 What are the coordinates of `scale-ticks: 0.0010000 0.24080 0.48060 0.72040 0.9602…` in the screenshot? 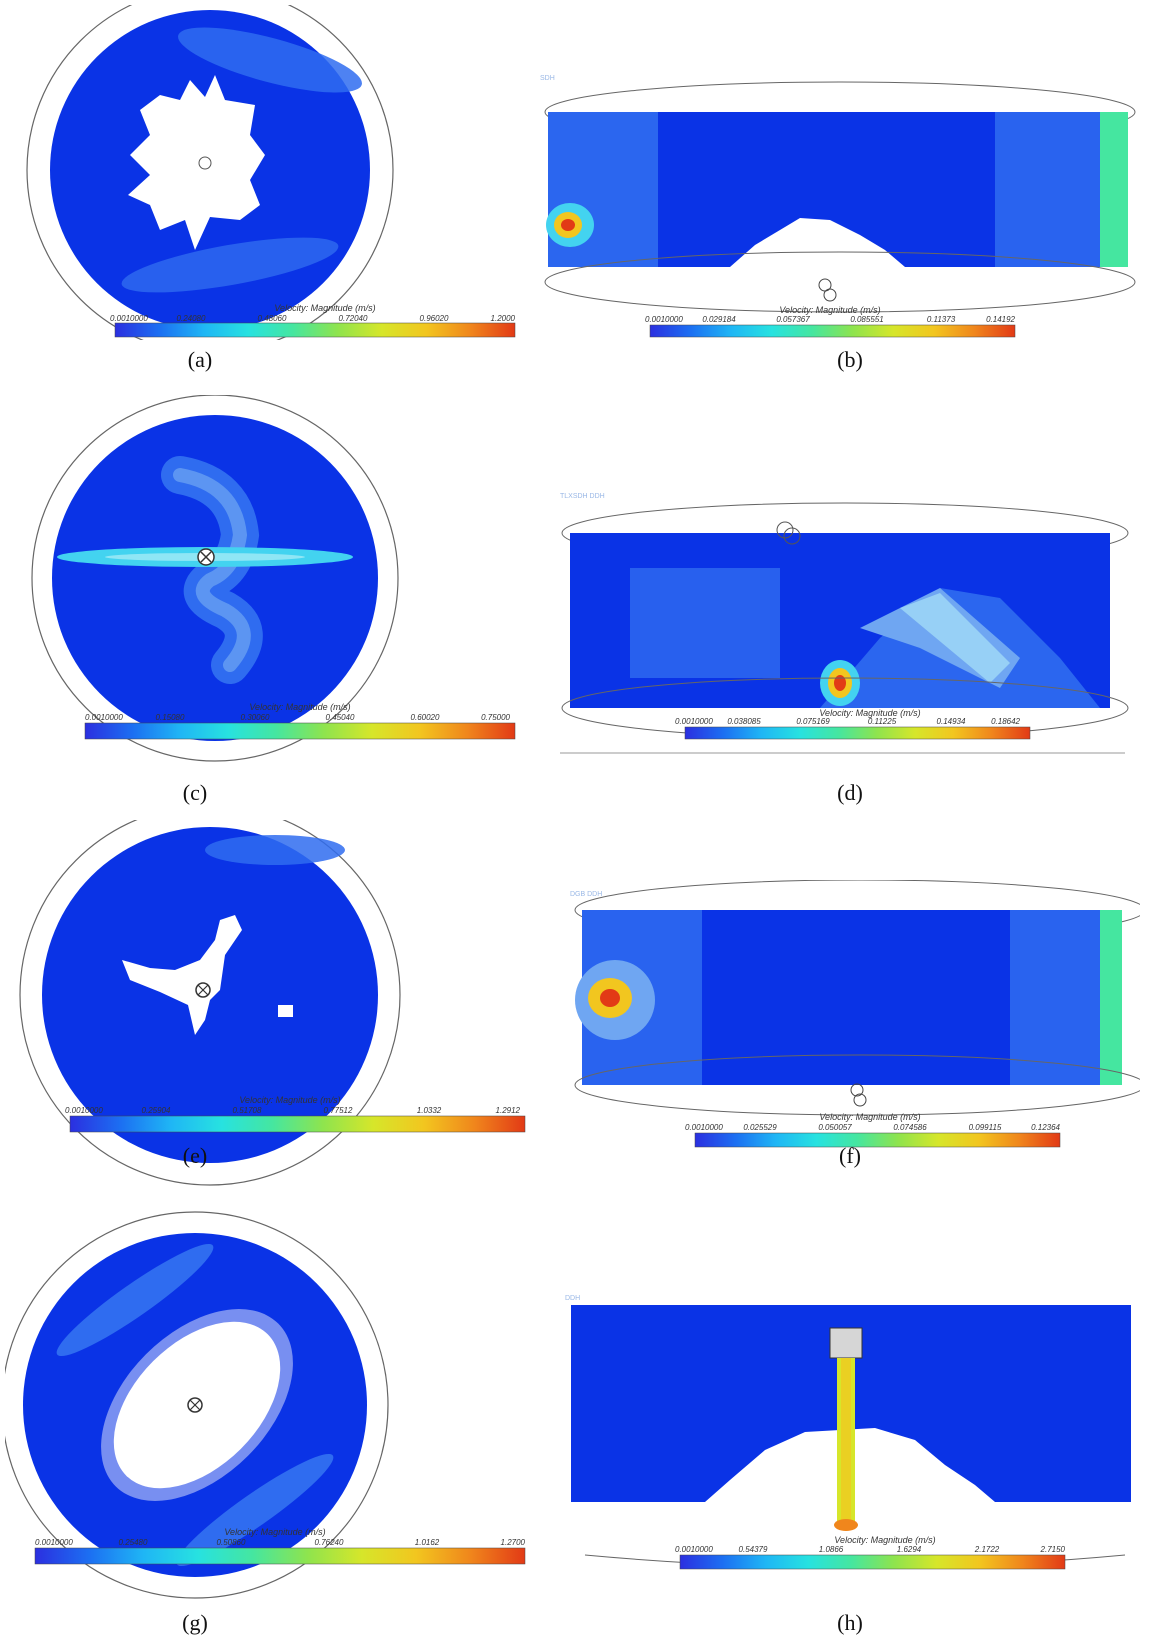 It's located at (313, 318).